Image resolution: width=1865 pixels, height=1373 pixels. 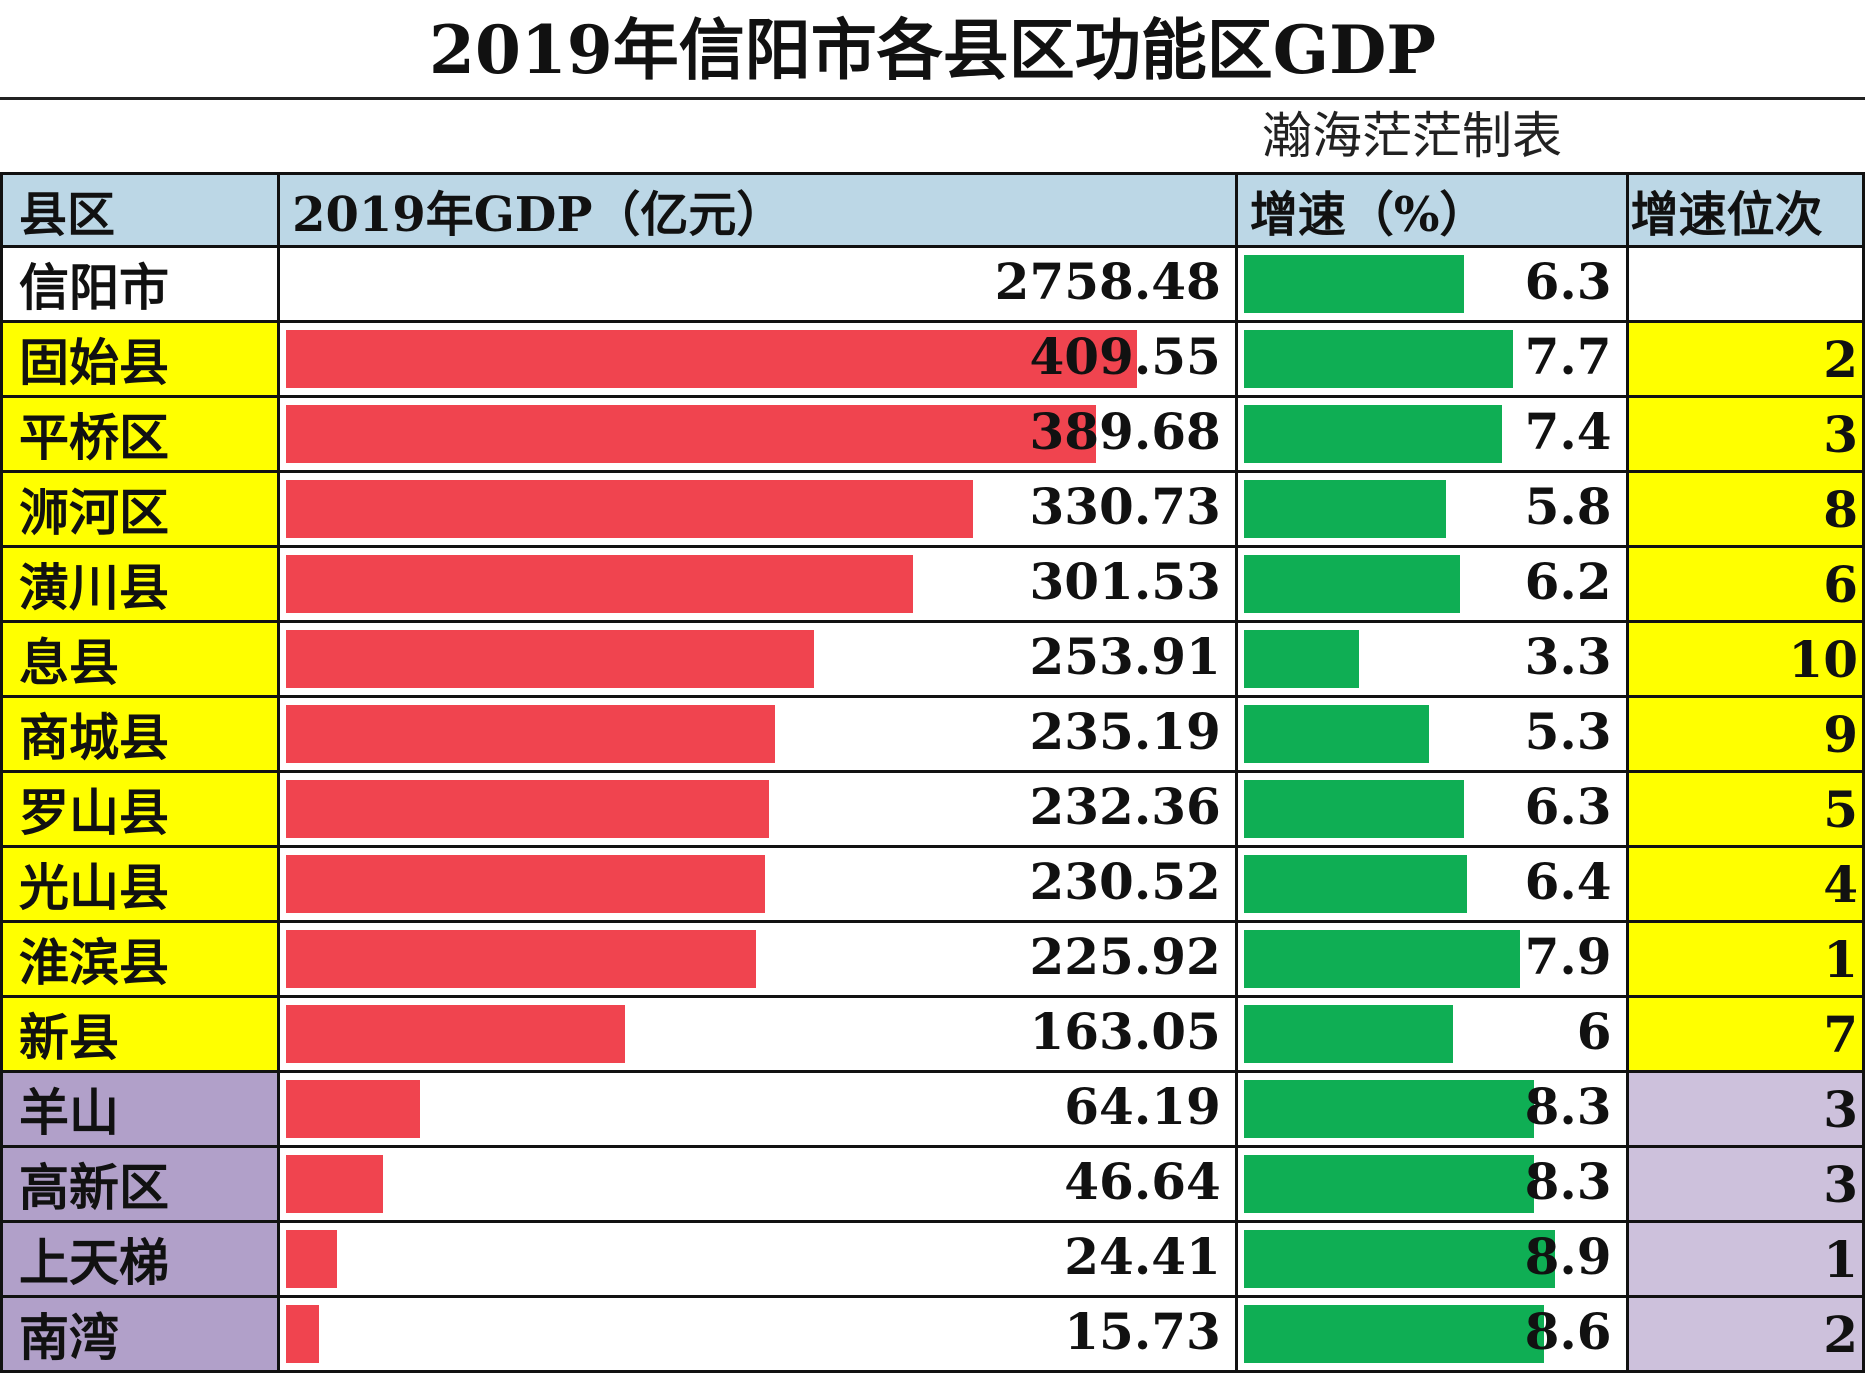 I want to click on rank-value: 2, so click(x=1745, y=359).